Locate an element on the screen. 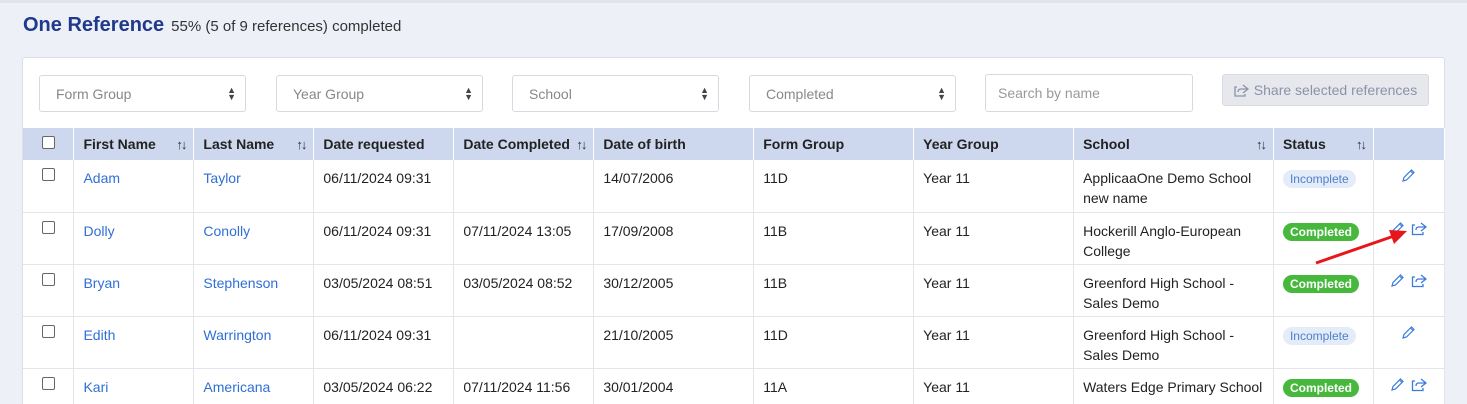  page-title: One Reference is located at coordinates (94, 25).